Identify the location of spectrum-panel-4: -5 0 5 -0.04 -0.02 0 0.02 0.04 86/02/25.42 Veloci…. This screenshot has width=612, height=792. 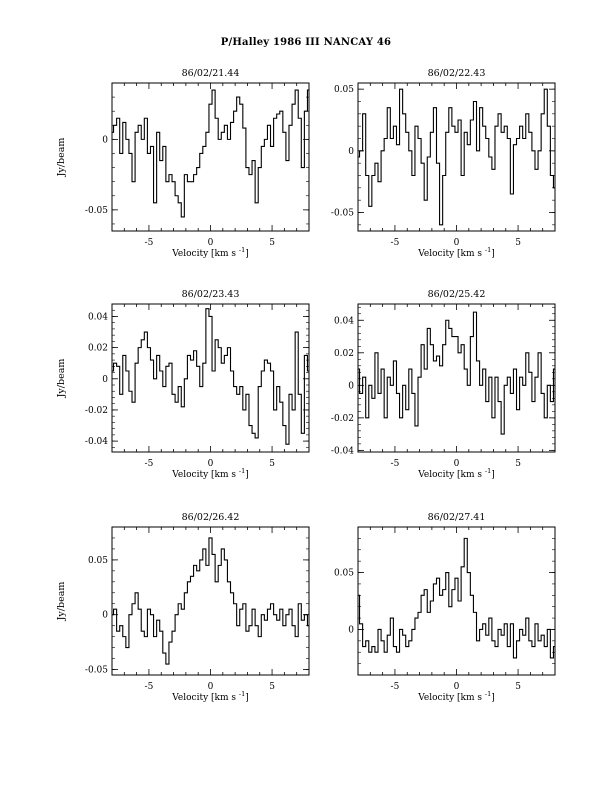
(443, 384).